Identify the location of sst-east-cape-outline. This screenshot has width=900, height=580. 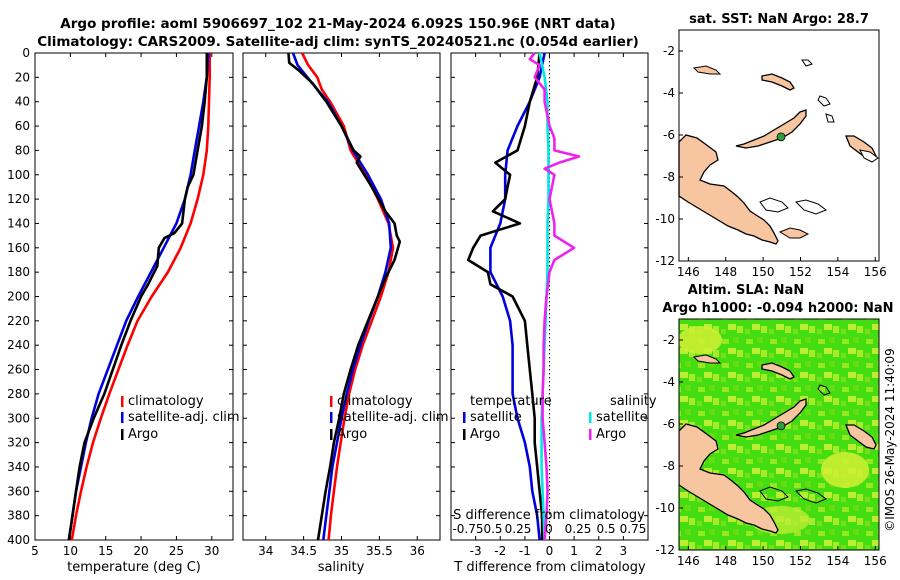
(811, 207).